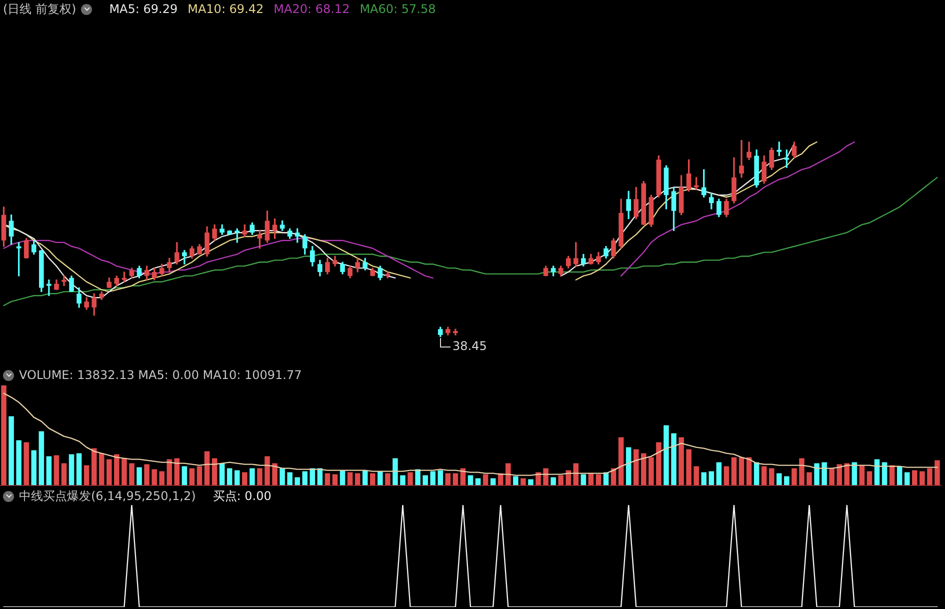 Image resolution: width=945 pixels, height=609 pixels. What do you see at coordinates (107, 496) in the screenshot?
I see `chart-title: 中线买点爆发(6,14,95,250,1,2)` at bounding box center [107, 496].